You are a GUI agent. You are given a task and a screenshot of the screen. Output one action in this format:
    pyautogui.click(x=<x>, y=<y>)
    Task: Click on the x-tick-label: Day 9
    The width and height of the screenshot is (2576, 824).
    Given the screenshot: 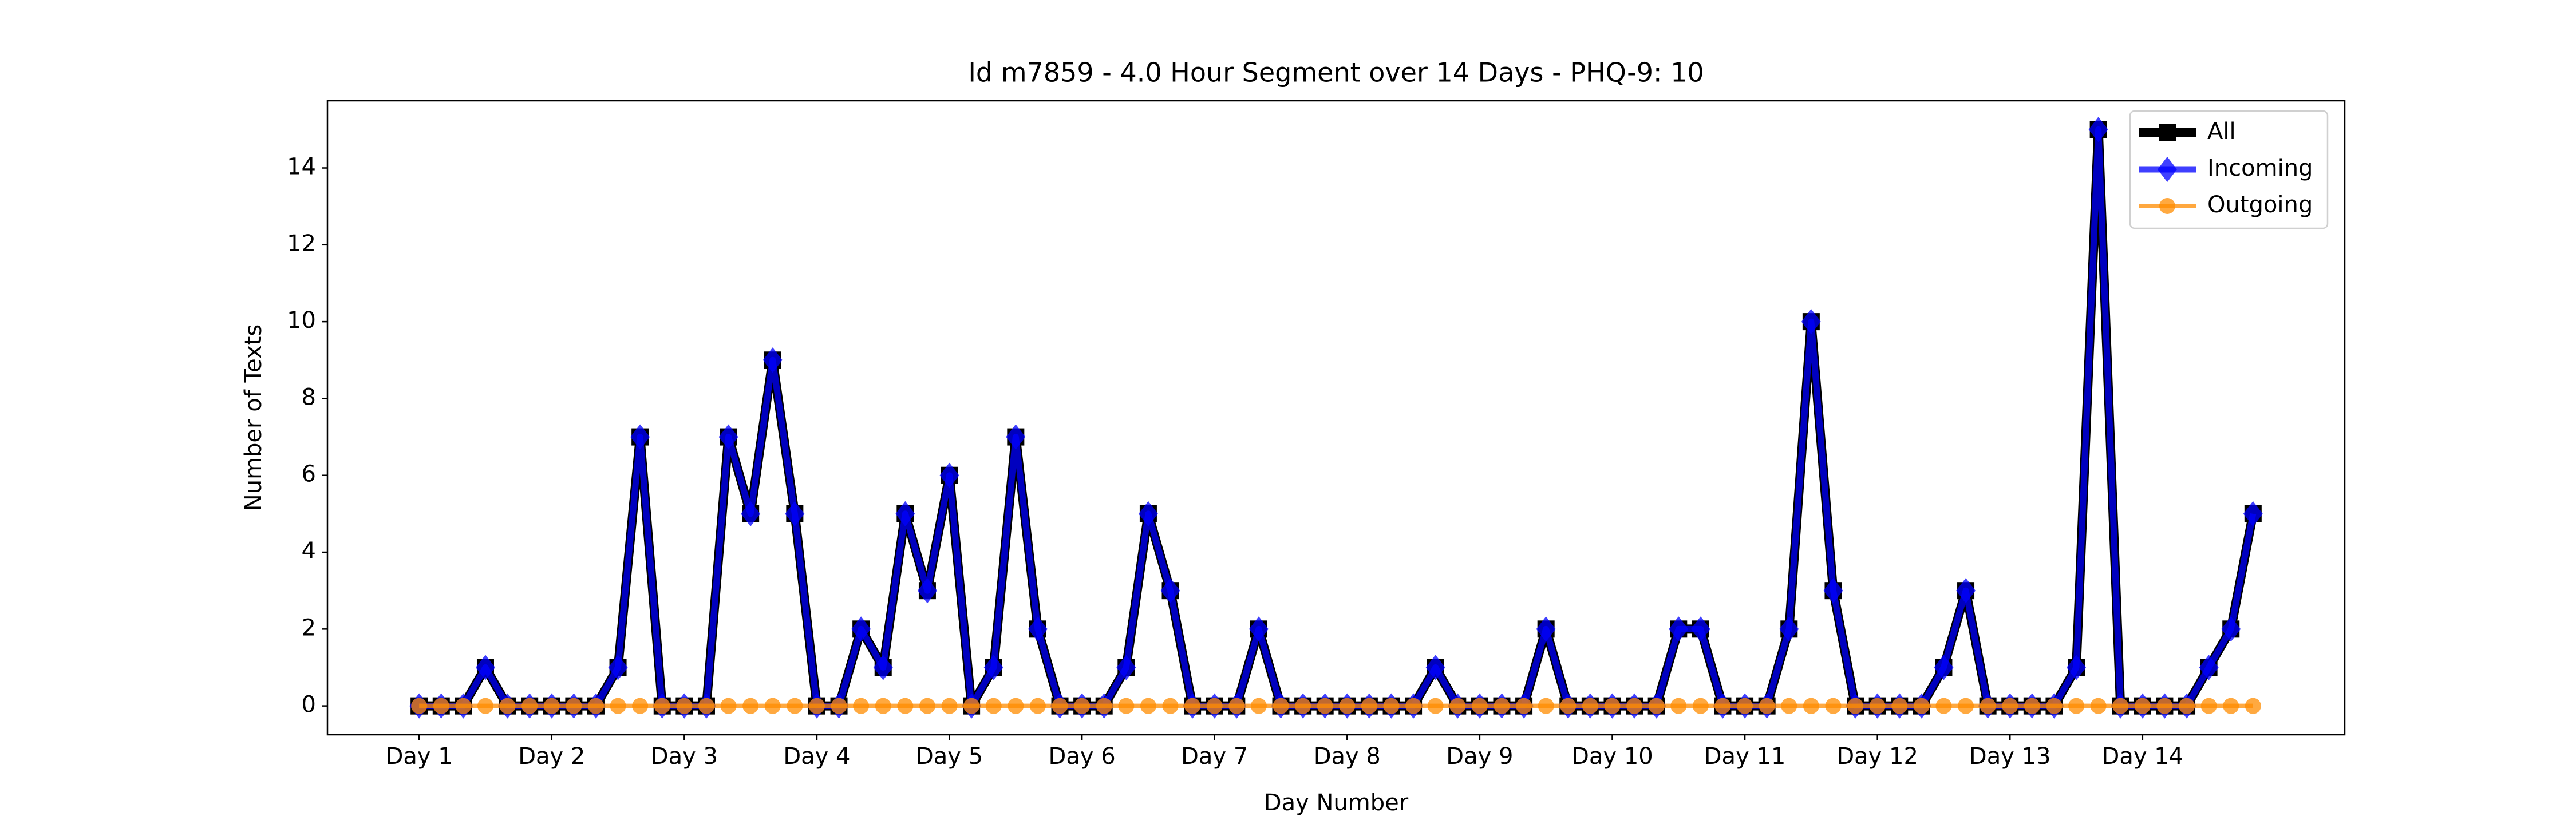 What is the action you would take?
    pyautogui.click(x=1479, y=756)
    